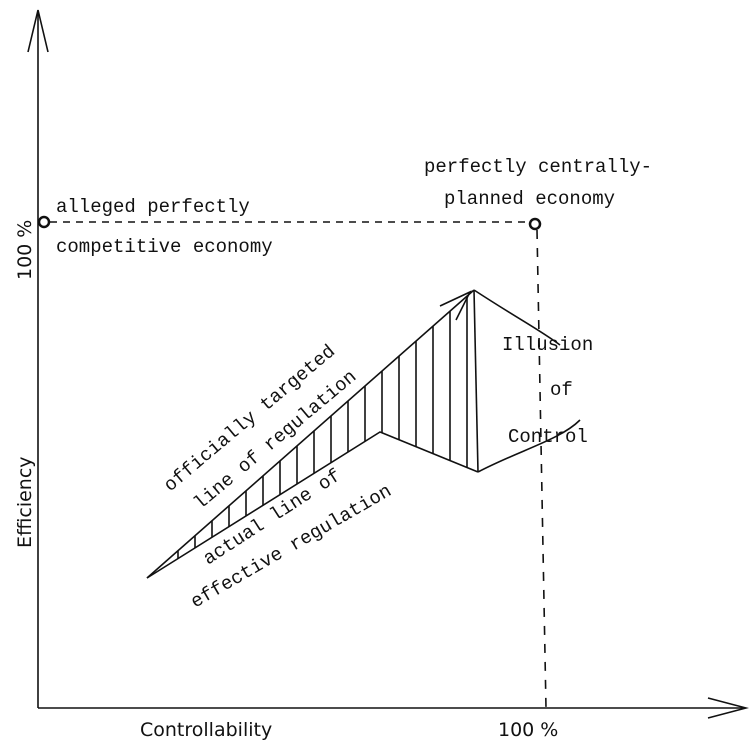  Describe the element at coordinates (206, 730) in the screenshot. I see `x-axis-label: Controllability` at that location.